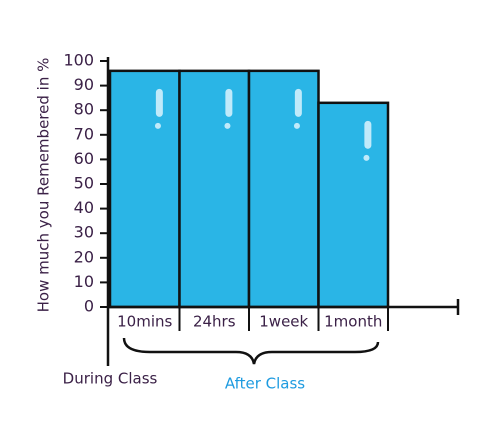  What do you see at coordinates (84, 109) in the screenshot?
I see `y-tick-label: 80` at bounding box center [84, 109].